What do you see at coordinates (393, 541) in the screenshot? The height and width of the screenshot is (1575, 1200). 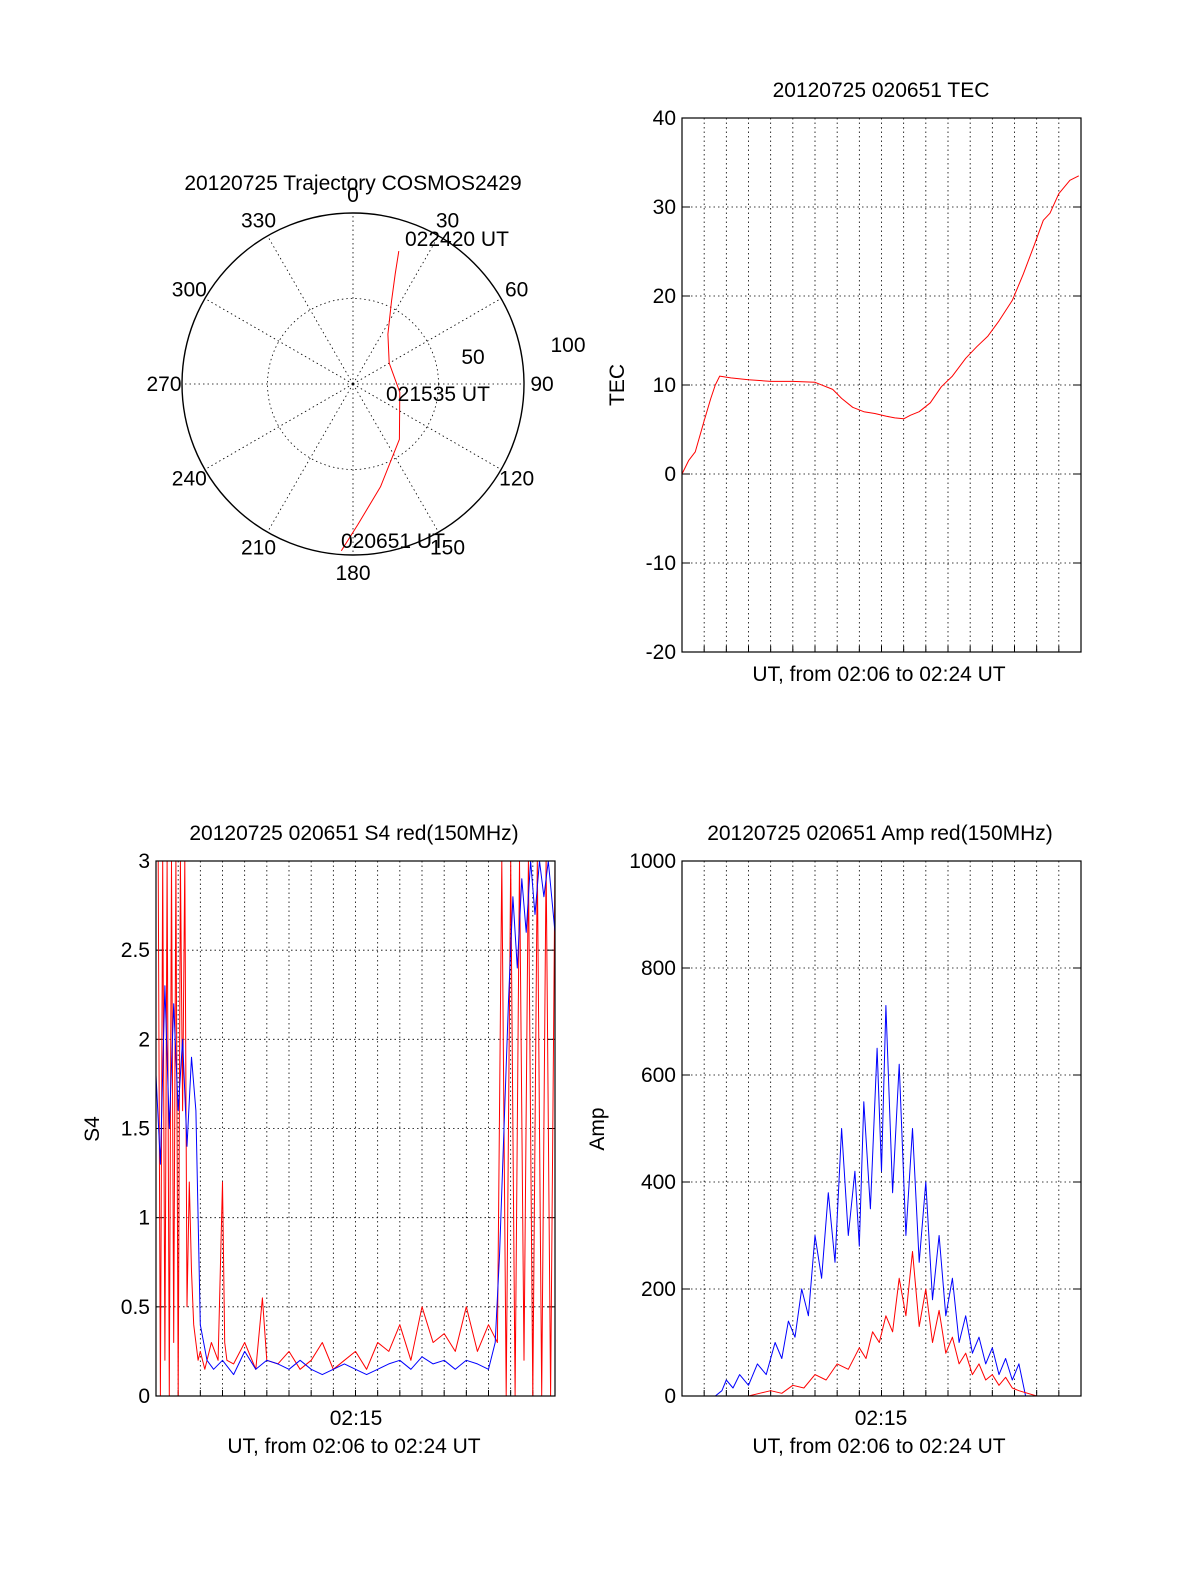 I see `polar-point-label-start: 020651 UT` at bounding box center [393, 541].